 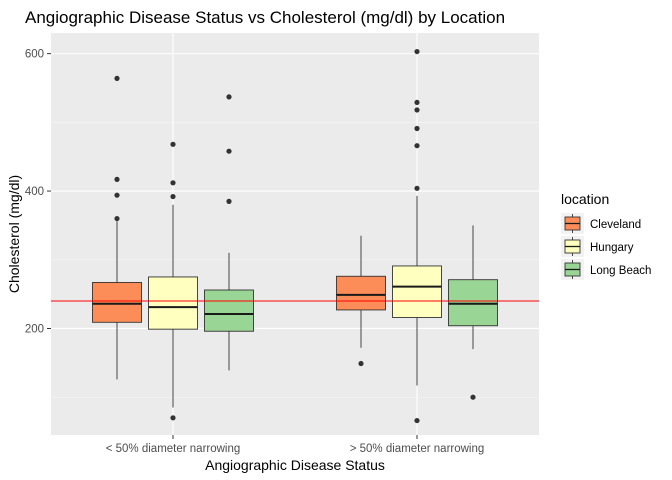 I want to click on legend-item: Hungary, so click(x=597, y=246).